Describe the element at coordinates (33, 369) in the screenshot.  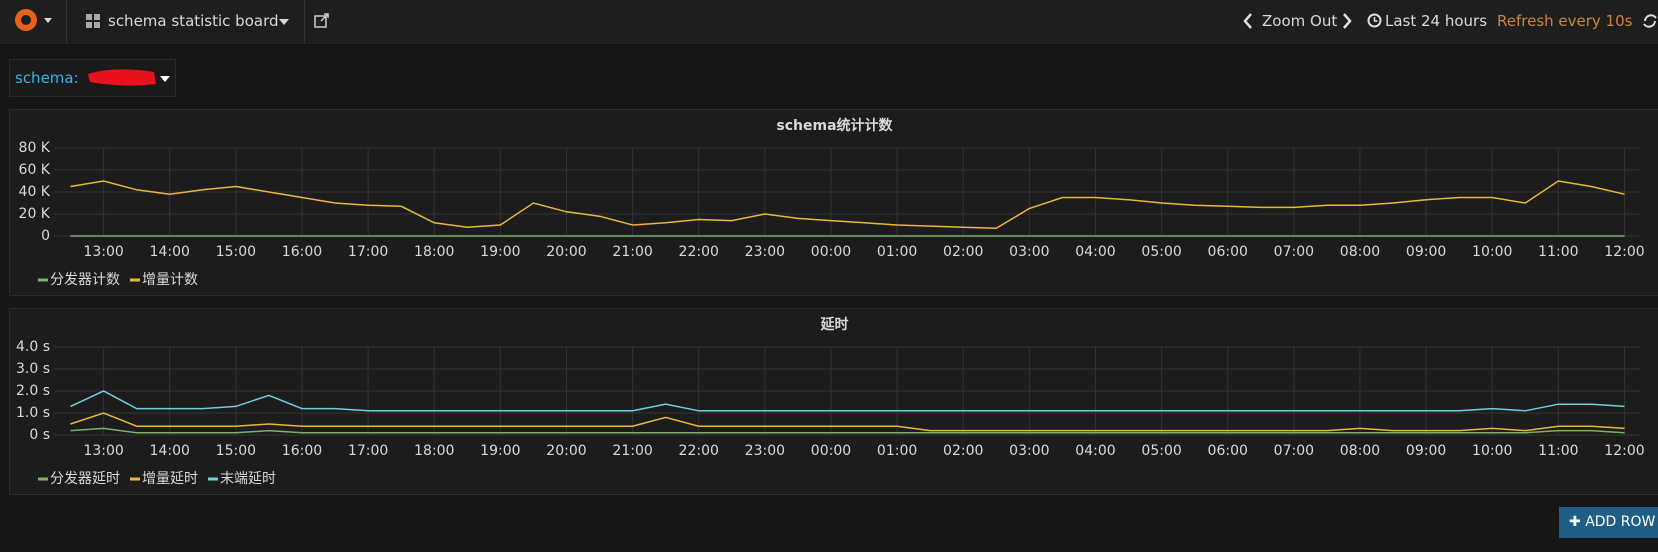
I see `y-tick-label: 3.0 s` at that location.